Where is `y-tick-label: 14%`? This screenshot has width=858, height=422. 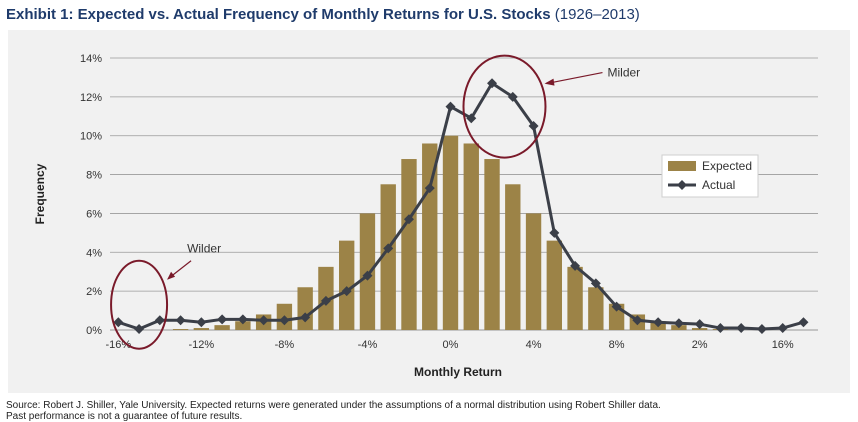 y-tick-label: 14% is located at coordinates (91, 59).